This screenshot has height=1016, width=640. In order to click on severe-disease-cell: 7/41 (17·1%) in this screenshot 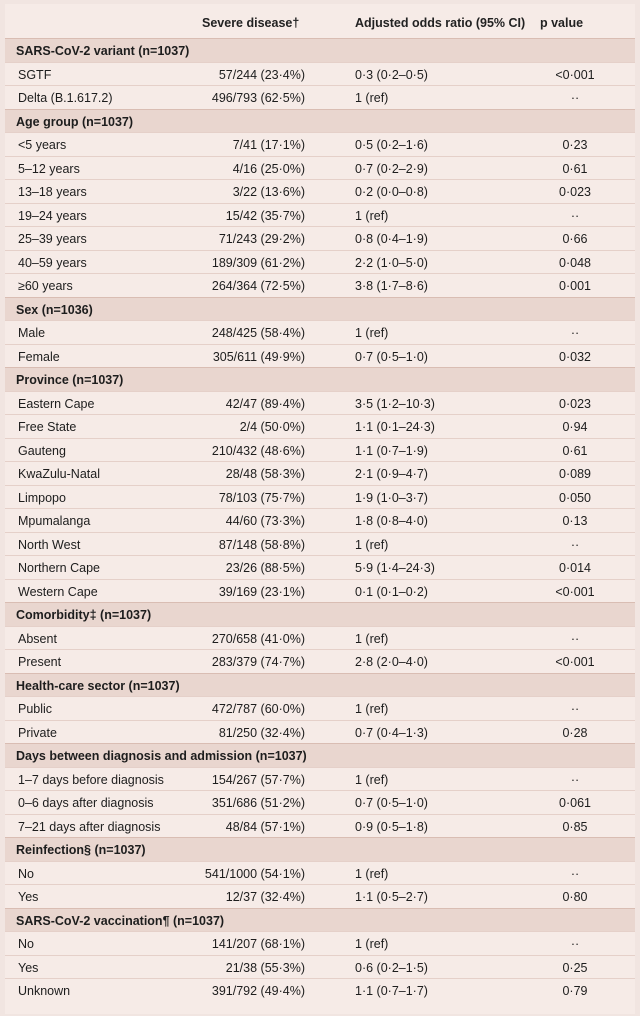, I will do `click(268, 145)`.